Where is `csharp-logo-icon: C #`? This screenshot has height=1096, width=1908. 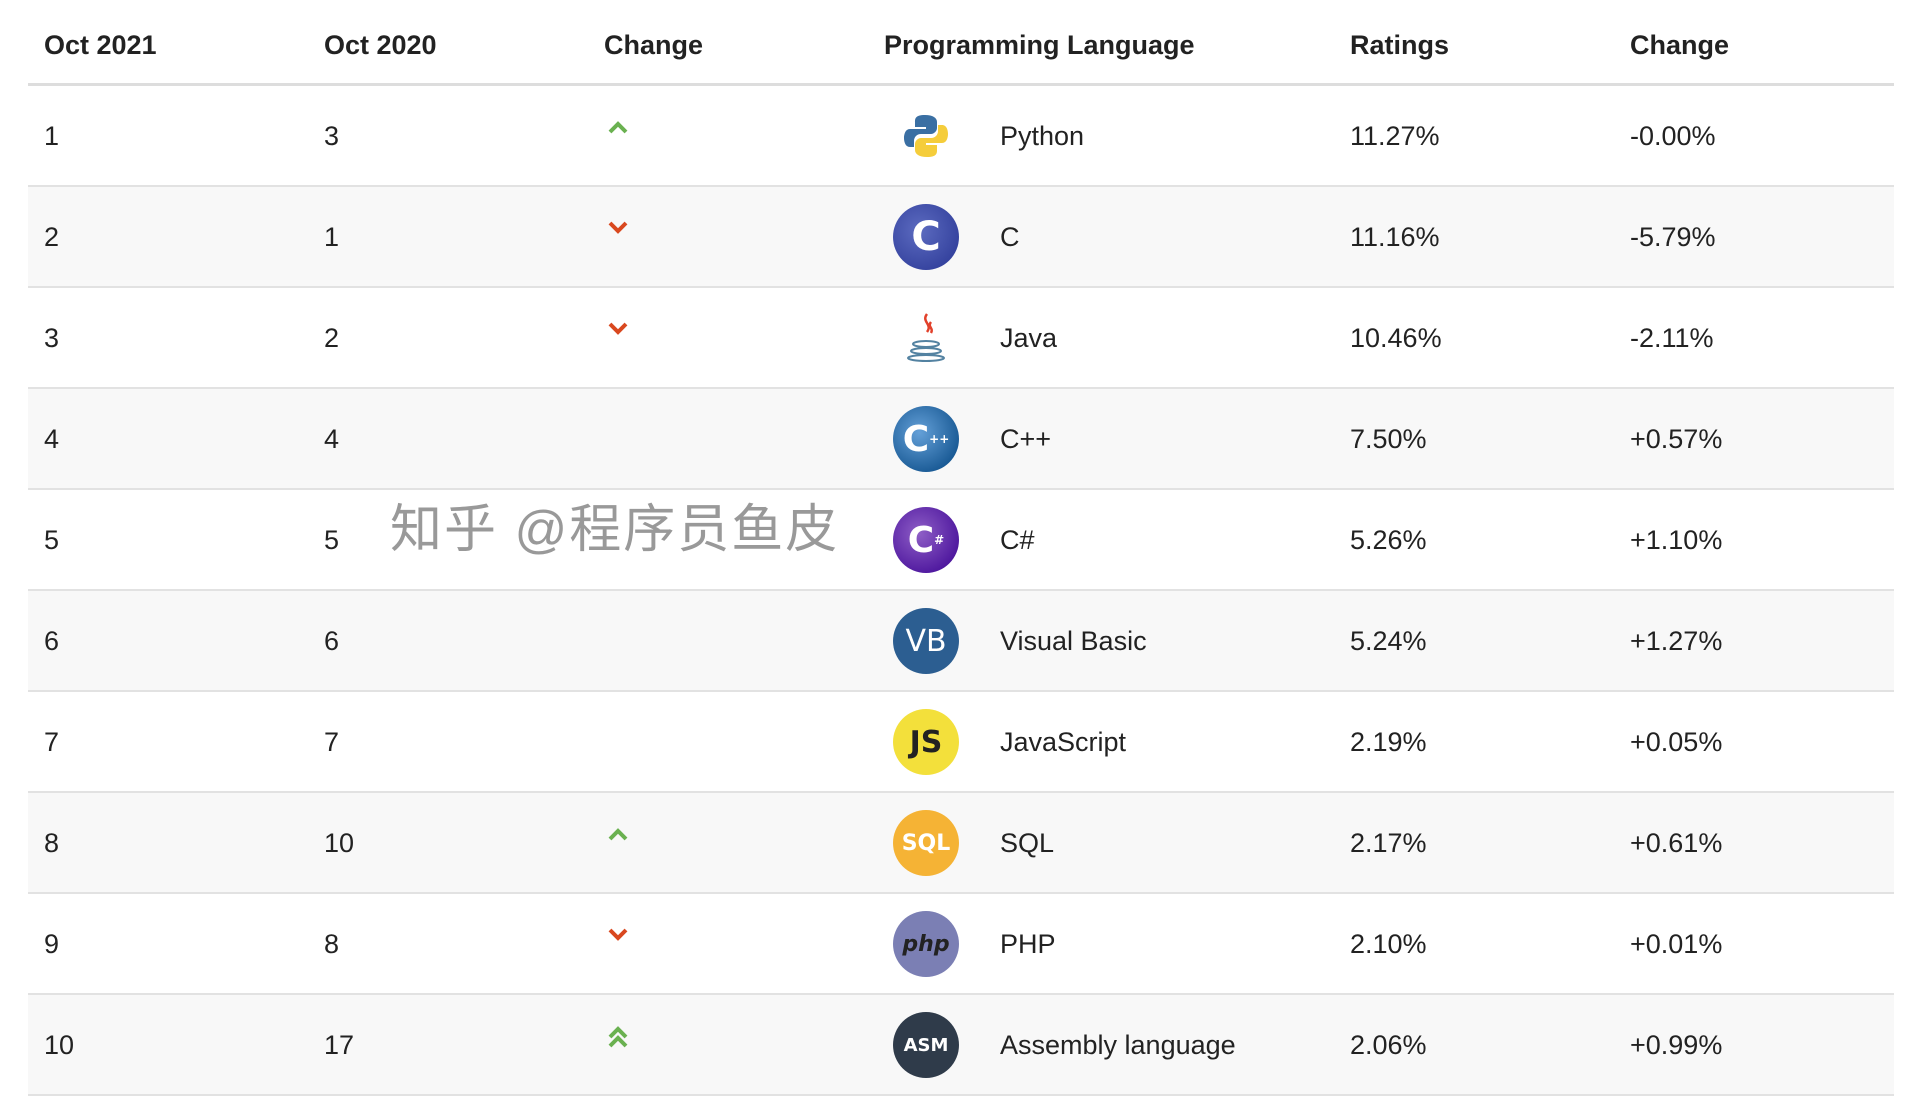
csharp-logo-icon: C # is located at coordinates (926, 540).